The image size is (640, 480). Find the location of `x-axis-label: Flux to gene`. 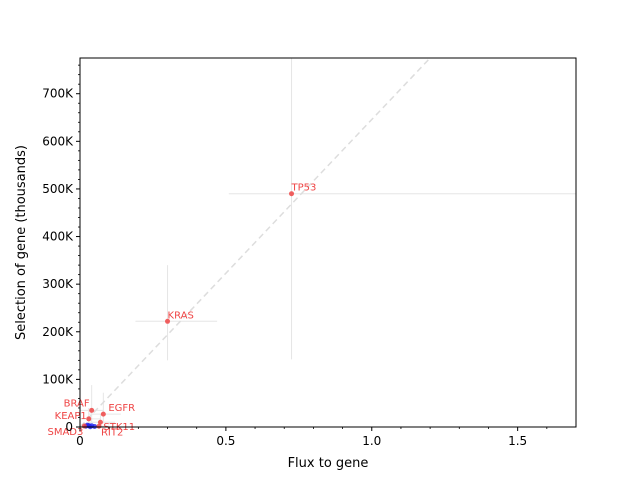

x-axis-label: Flux to gene is located at coordinates (328, 463).